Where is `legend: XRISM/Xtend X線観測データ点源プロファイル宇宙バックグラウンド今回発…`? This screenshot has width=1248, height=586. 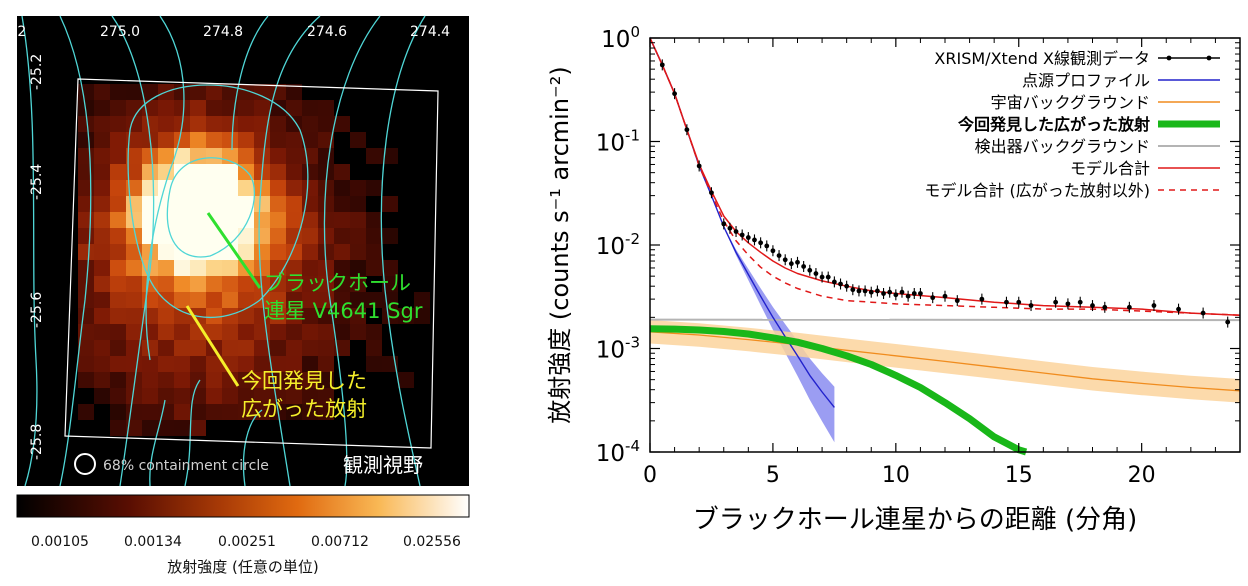 legend: XRISM/Xtend X線観測データ点源プロファイル宇宙バックグラウンド今回発… is located at coordinates (1072, 124).